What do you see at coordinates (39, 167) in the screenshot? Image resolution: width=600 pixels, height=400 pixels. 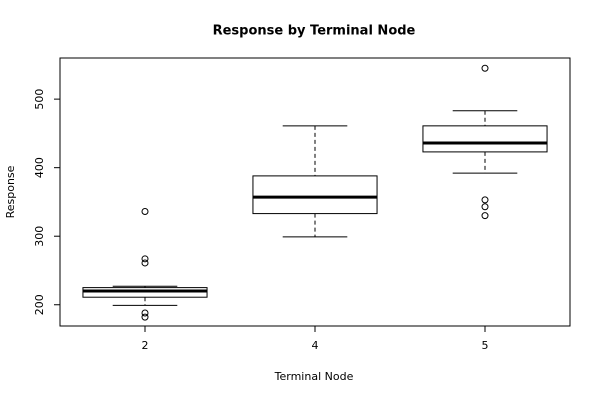 I see `y-tick-label: 400` at bounding box center [39, 167].